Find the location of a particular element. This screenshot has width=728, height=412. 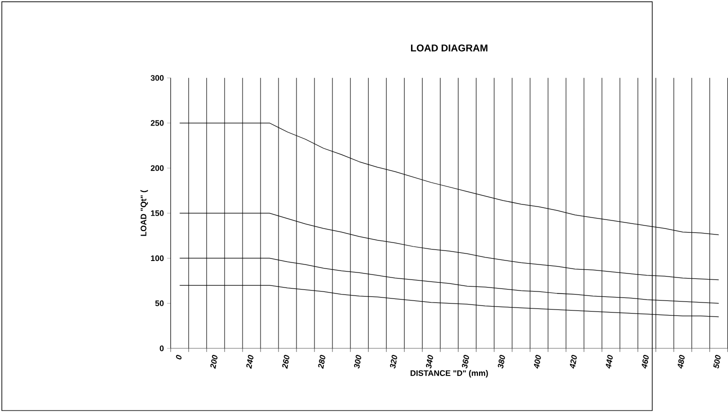

x-axis-title: DISTANCE "D" (mm) is located at coordinates (449, 374).